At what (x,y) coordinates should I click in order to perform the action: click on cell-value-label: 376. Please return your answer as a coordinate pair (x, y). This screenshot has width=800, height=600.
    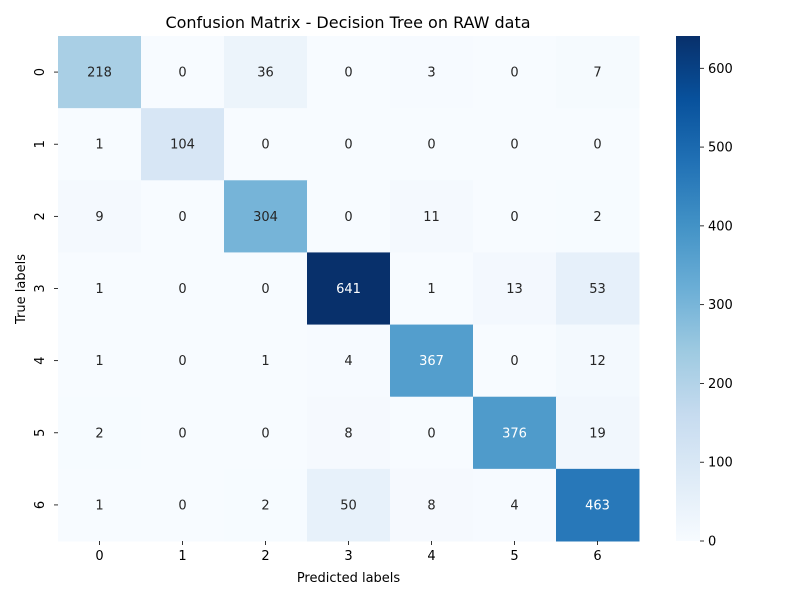
    Looking at the image, I should click on (514, 433).